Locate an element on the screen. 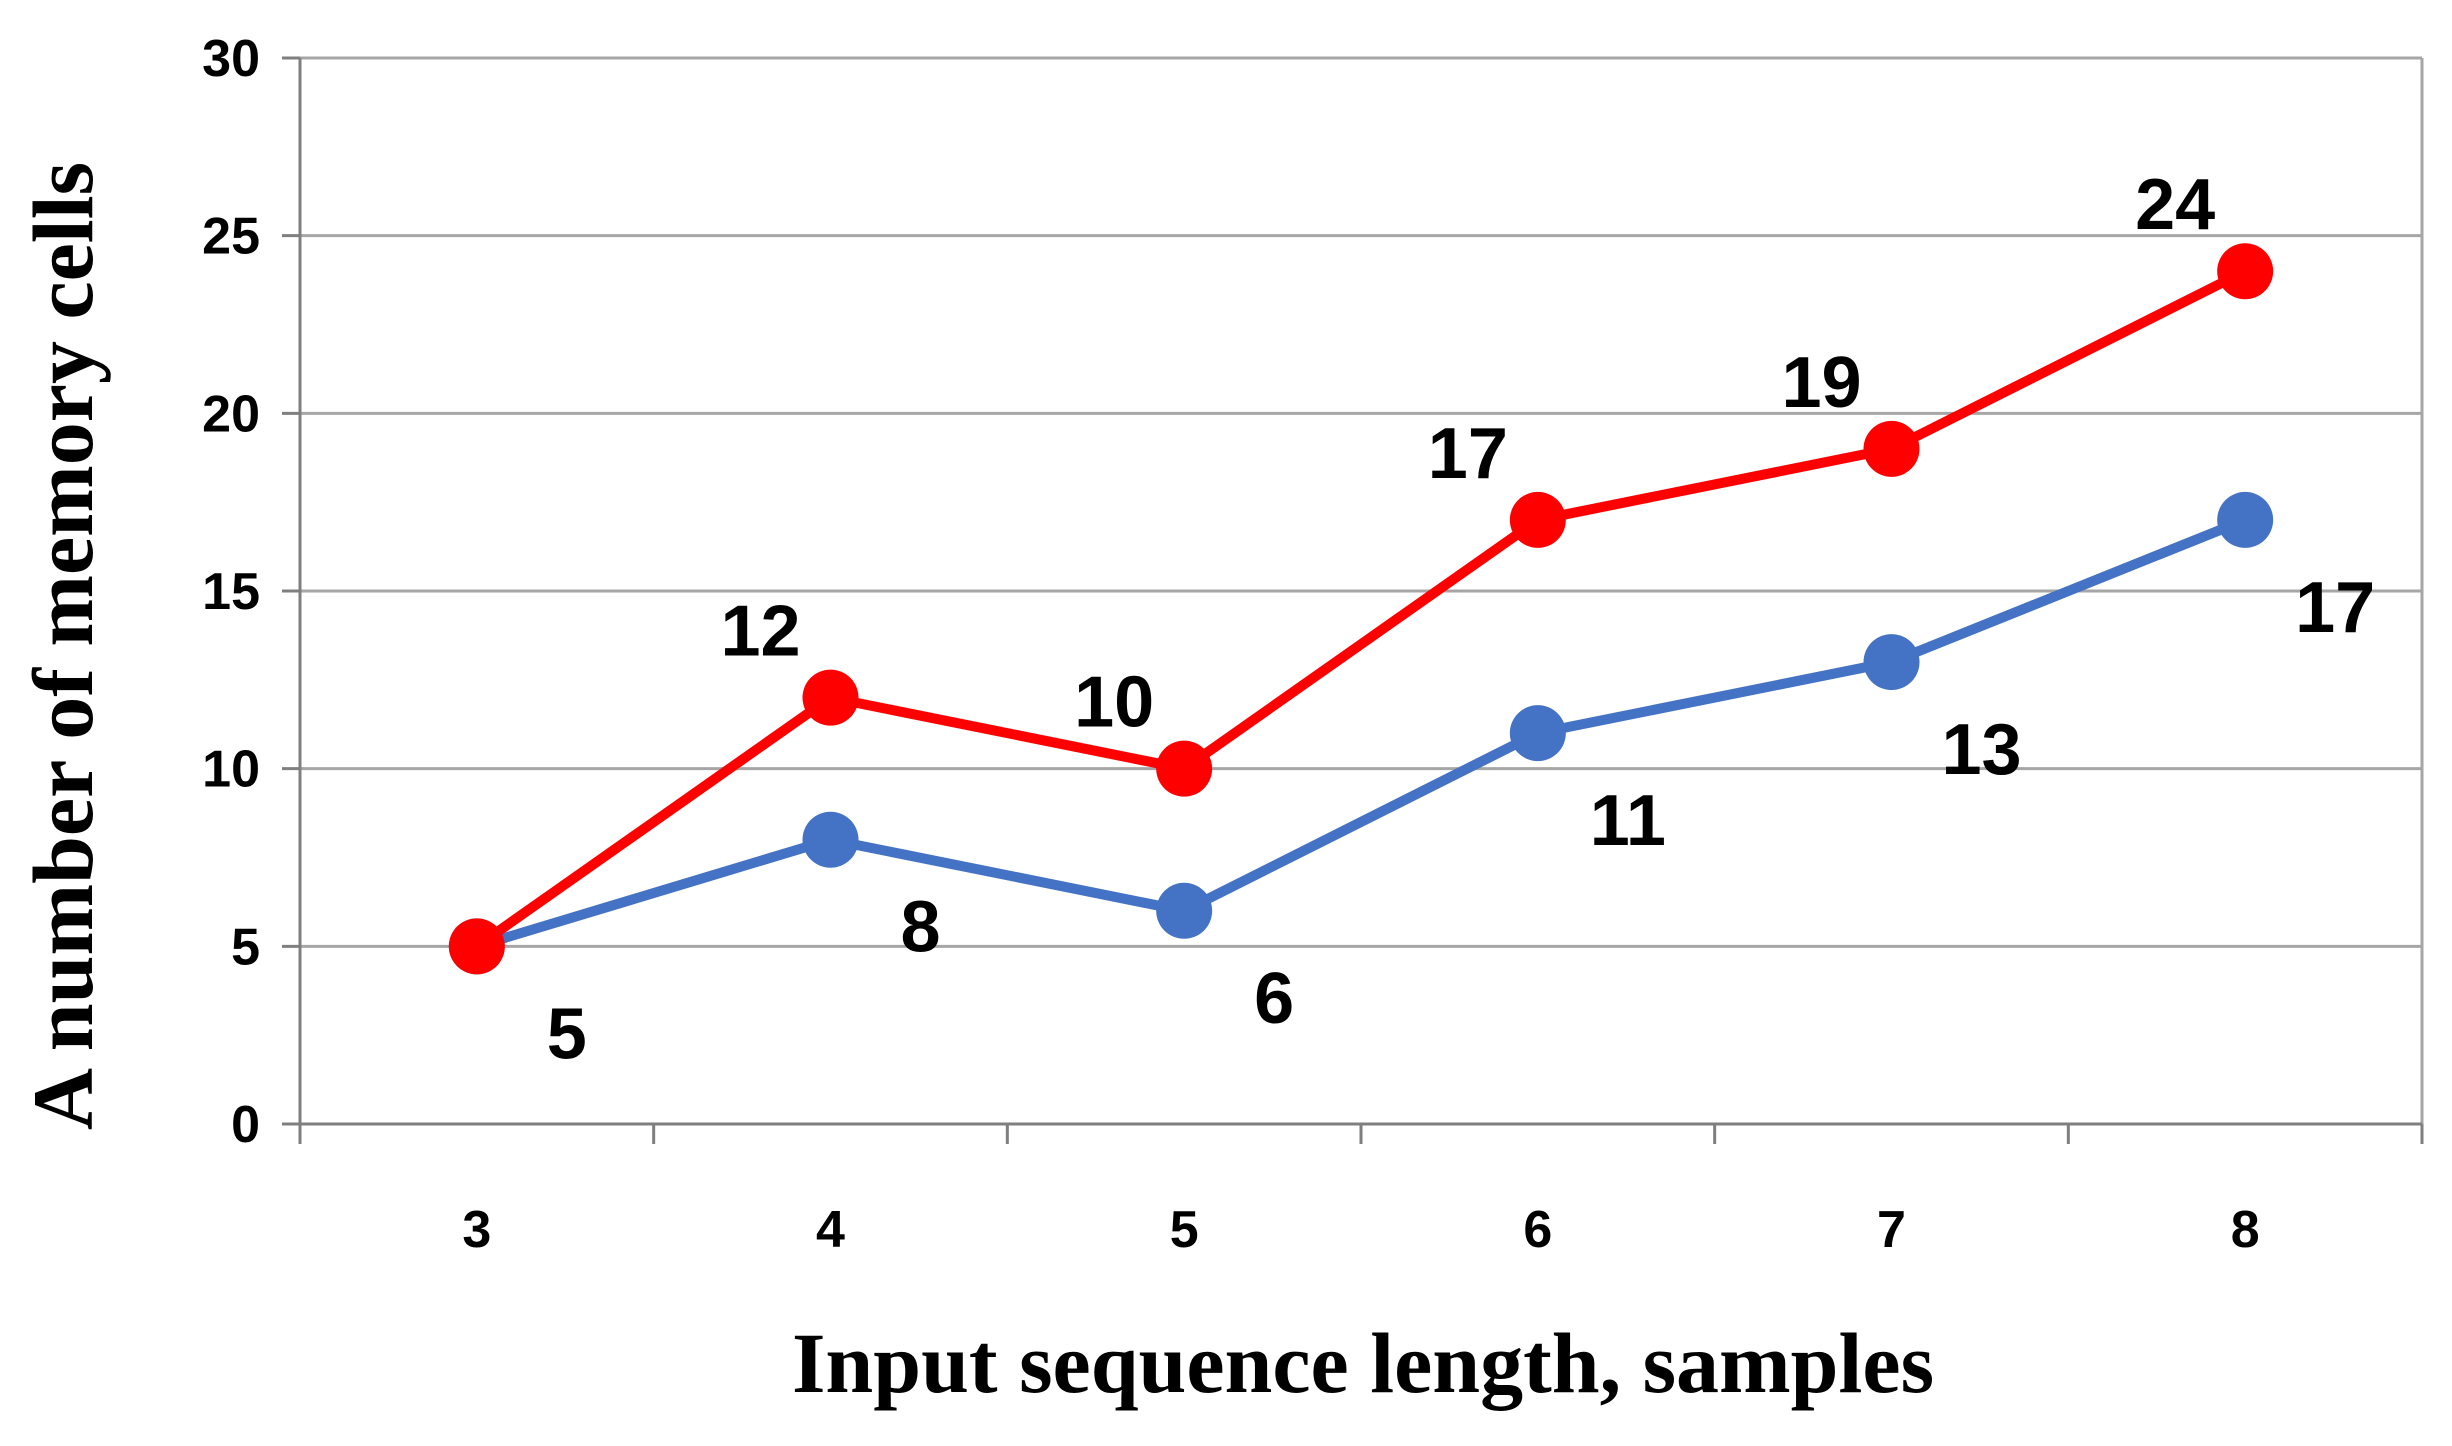 The image size is (2452, 1446). data-label: 5 is located at coordinates (567, 1034).